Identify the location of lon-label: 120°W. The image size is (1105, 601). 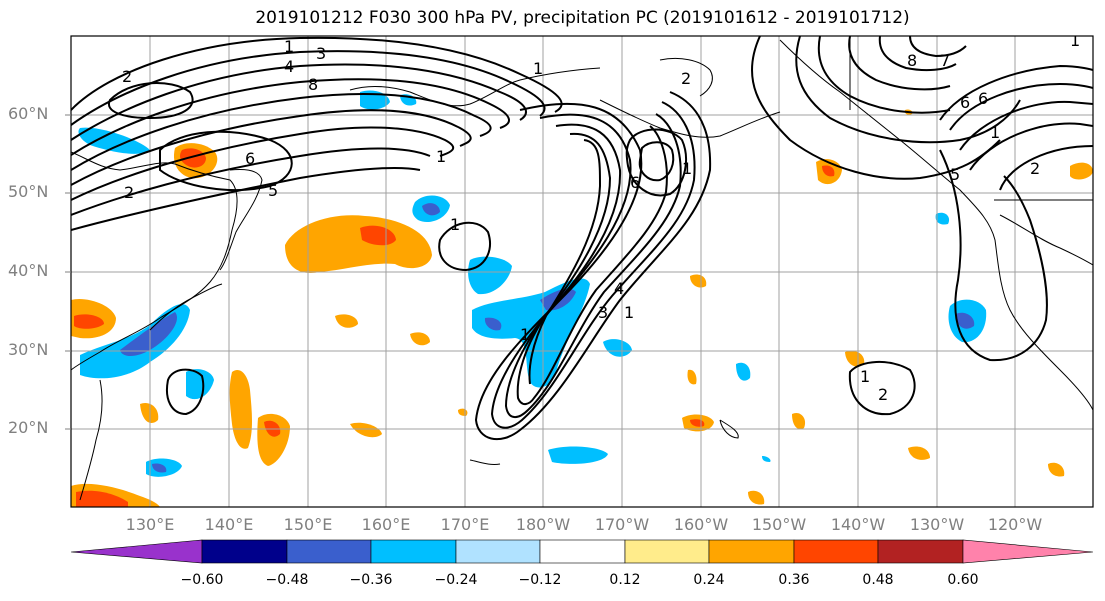
(1015, 524).